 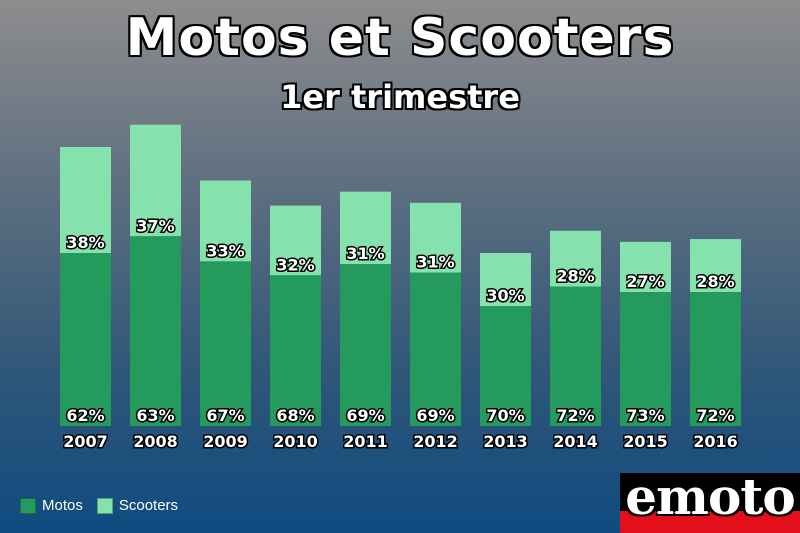 I want to click on data-label-motos-2007: 62%, so click(x=85, y=415).